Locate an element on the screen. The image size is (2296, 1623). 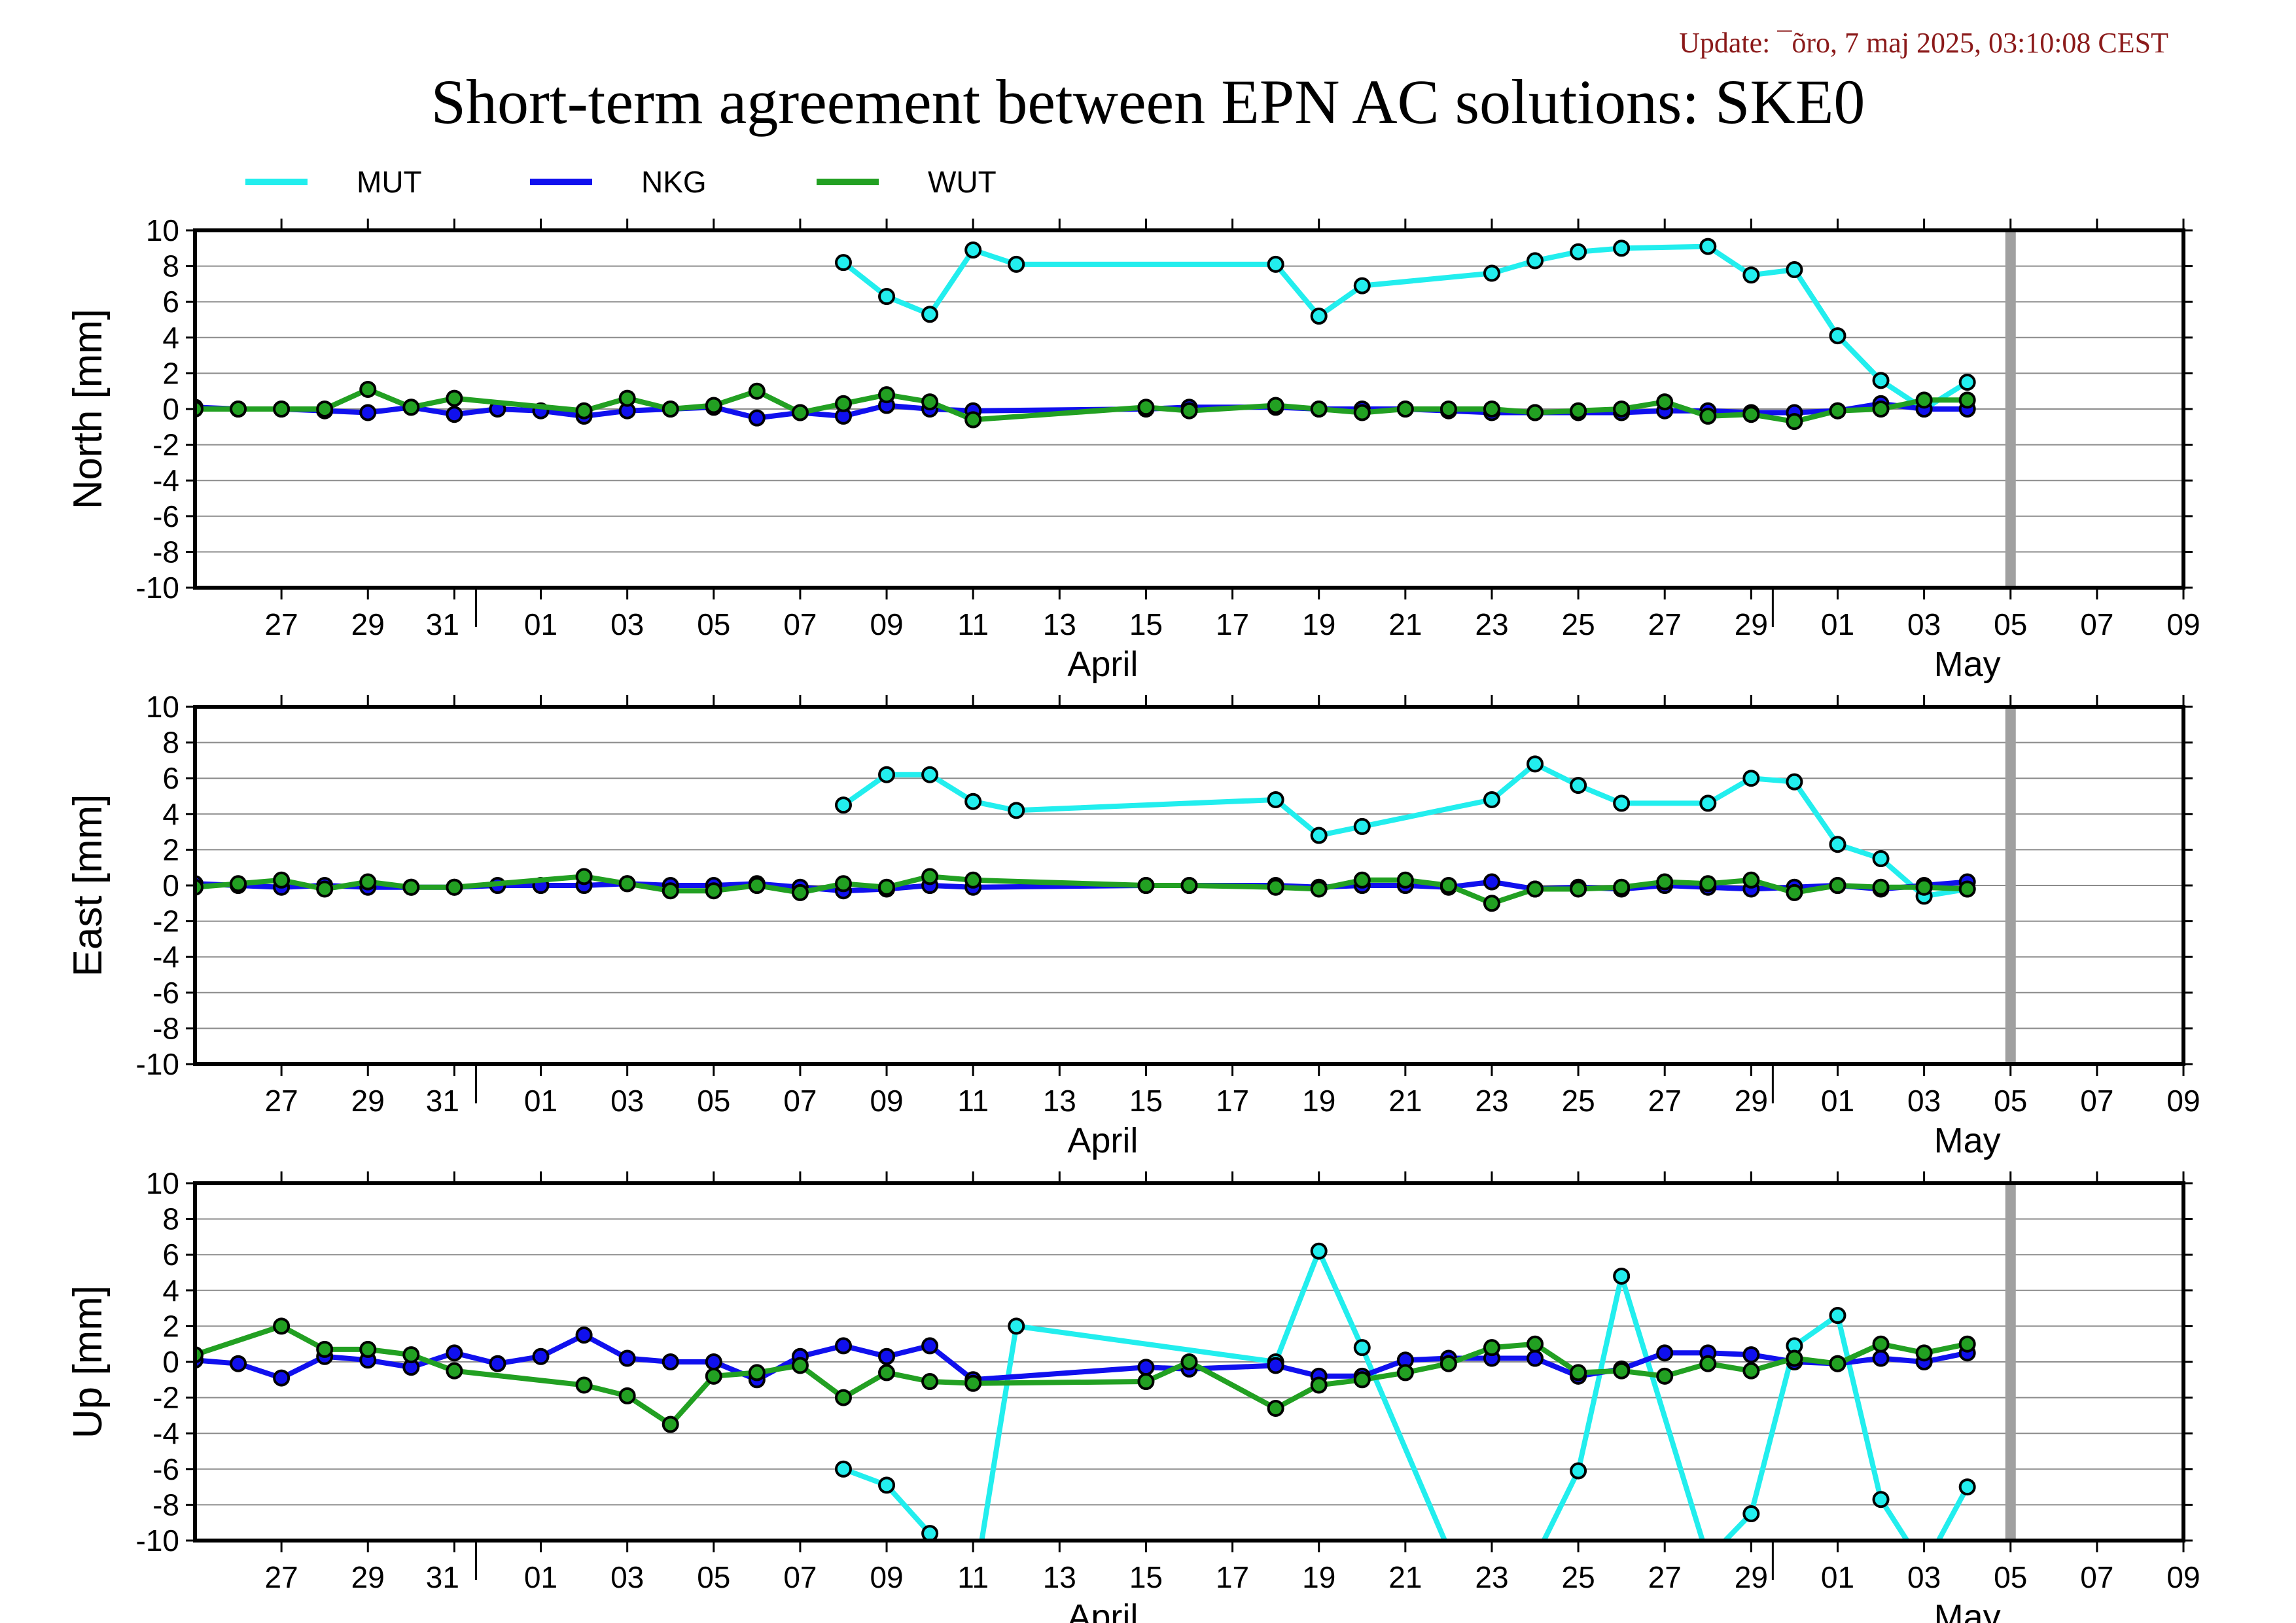
legend-label: WUT is located at coordinates (963, 182).